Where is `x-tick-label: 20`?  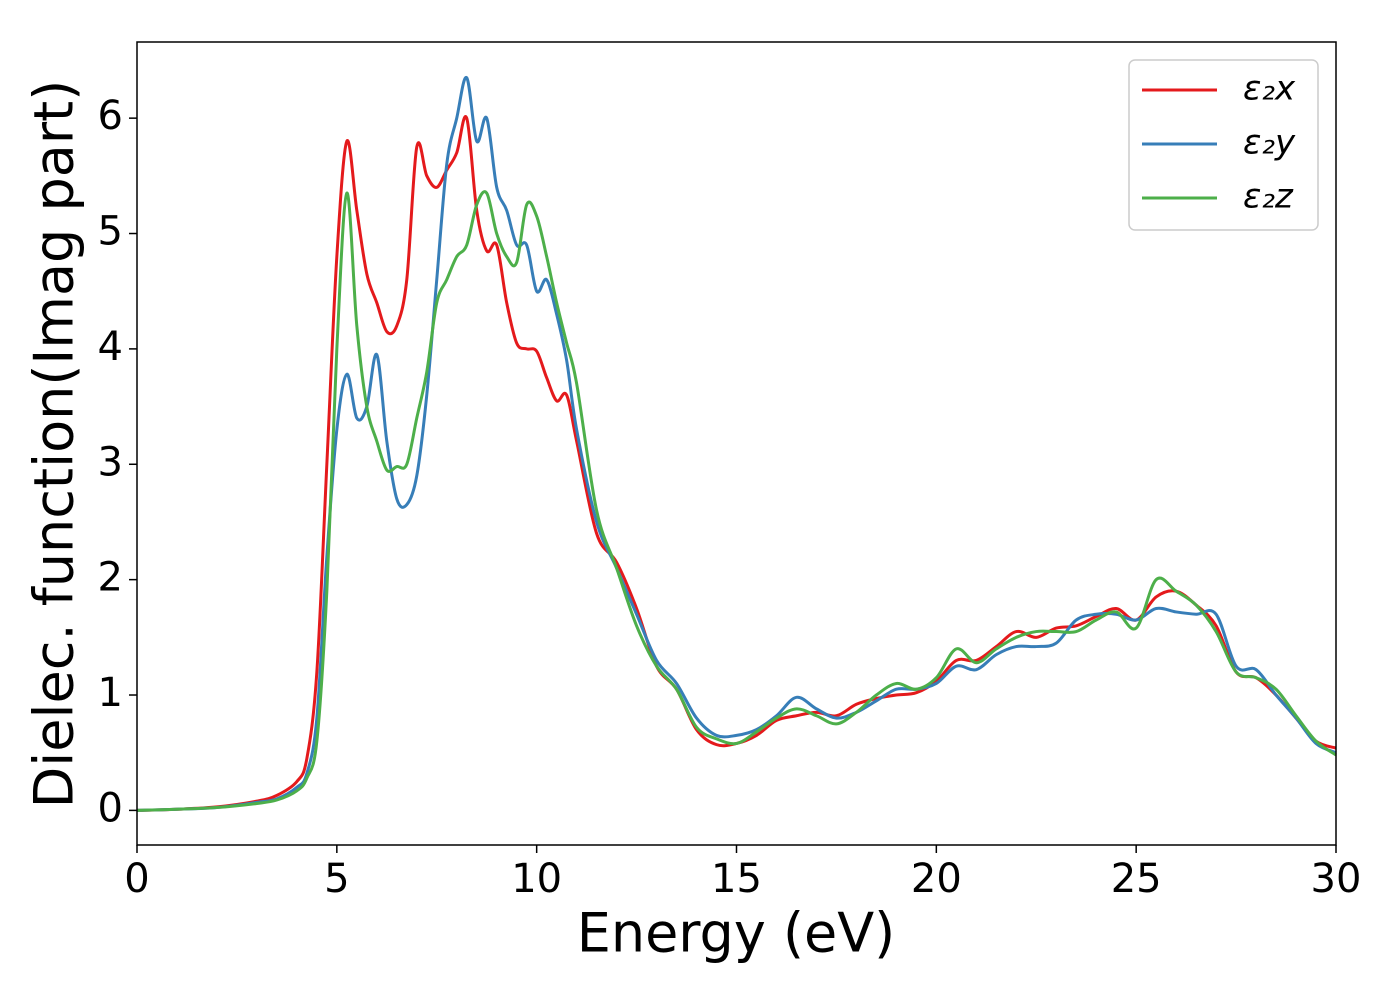
x-tick-label: 20 is located at coordinates (936, 879).